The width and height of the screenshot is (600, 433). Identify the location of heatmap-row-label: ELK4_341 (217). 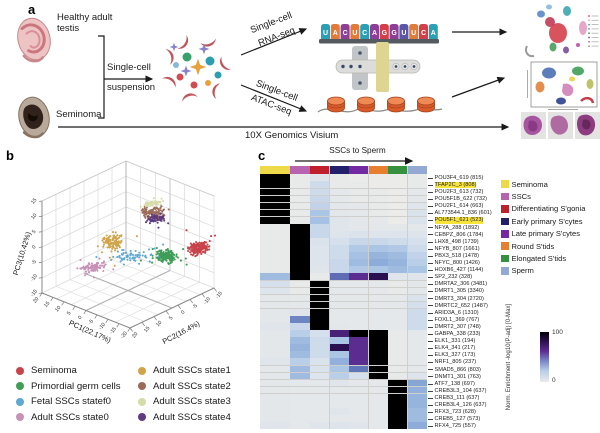
(451, 348).